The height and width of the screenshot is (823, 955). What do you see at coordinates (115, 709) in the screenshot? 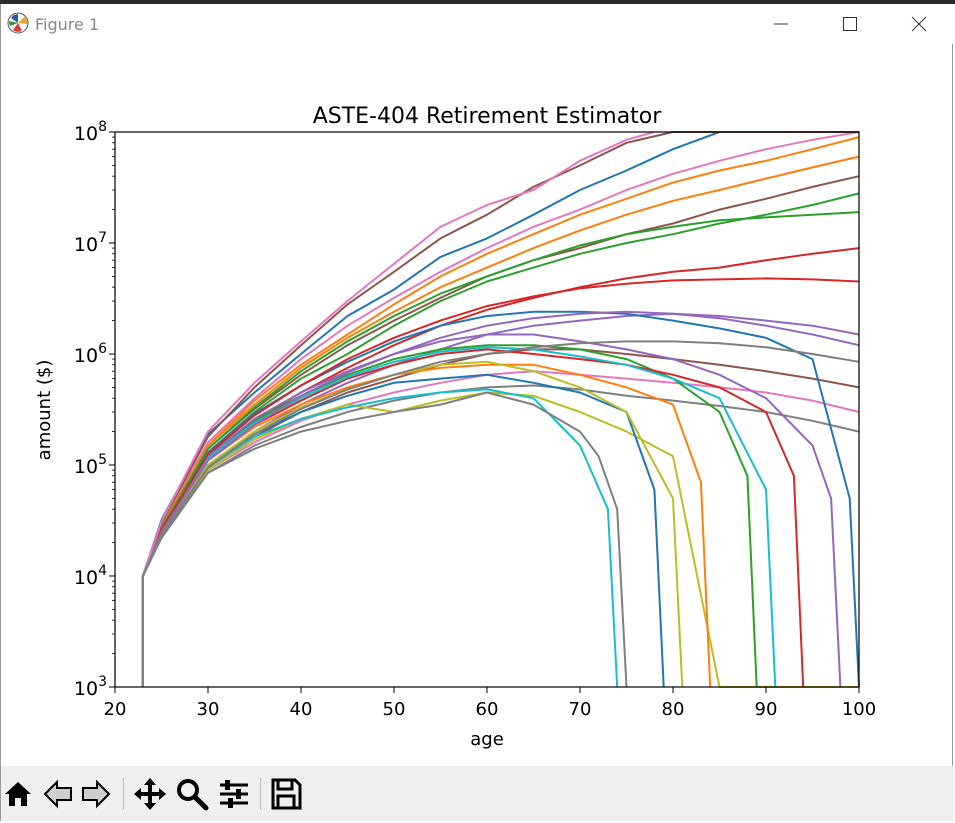
I see `x-tick-label: 20` at bounding box center [115, 709].